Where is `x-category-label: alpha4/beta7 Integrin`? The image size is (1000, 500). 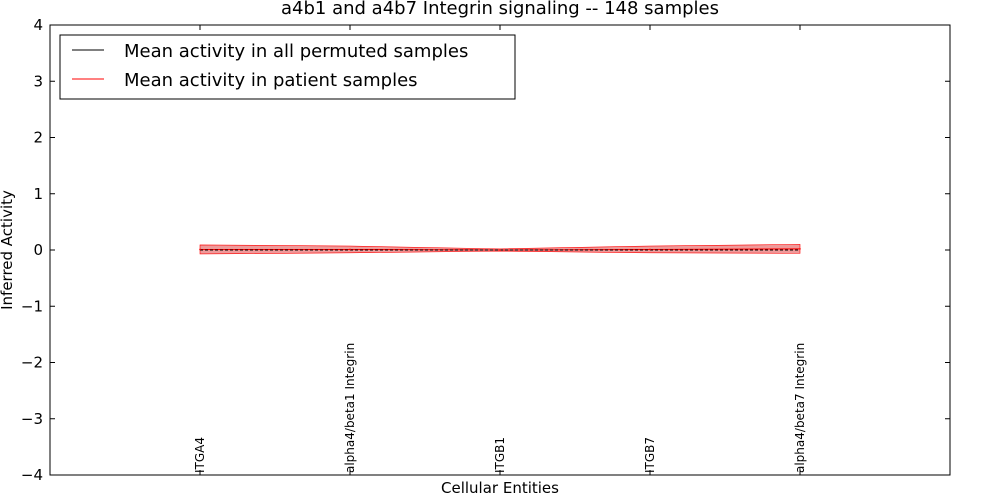
x-category-label: alpha4/beta7 Integrin is located at coordinates (800, 408).